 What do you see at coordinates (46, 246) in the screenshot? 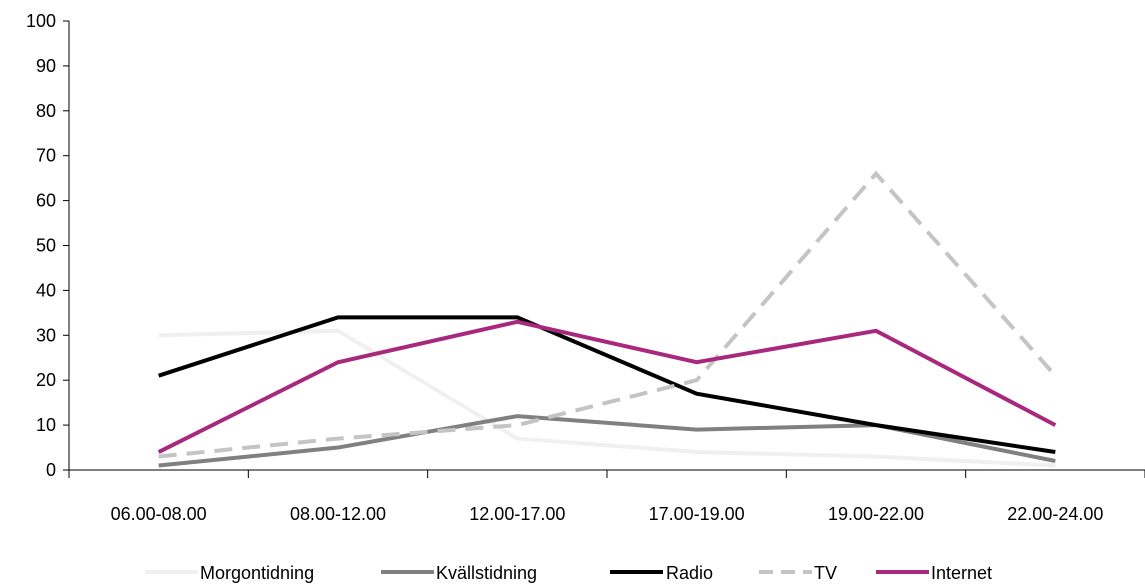
I see `y-tick-label: 50` at bounding box center [46, 246].